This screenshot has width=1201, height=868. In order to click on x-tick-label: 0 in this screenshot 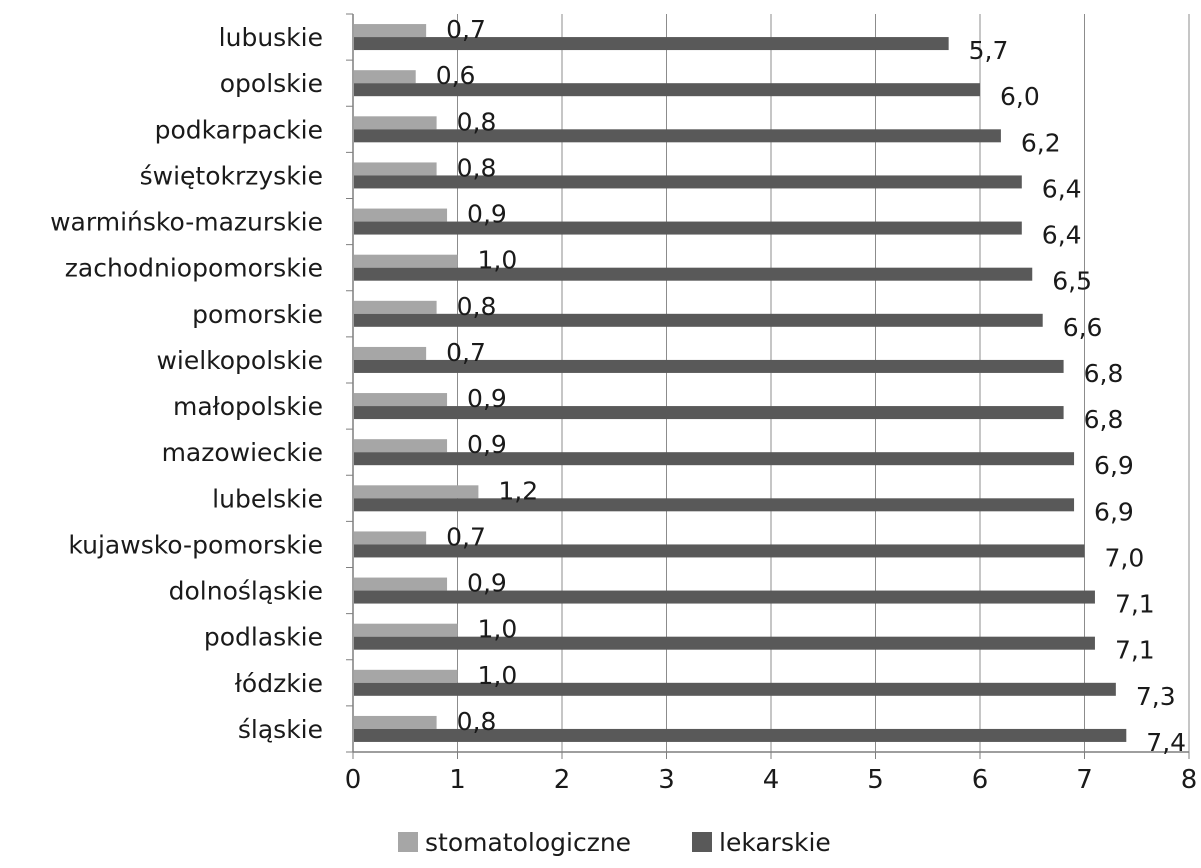, I will do `click(353, 780)`.